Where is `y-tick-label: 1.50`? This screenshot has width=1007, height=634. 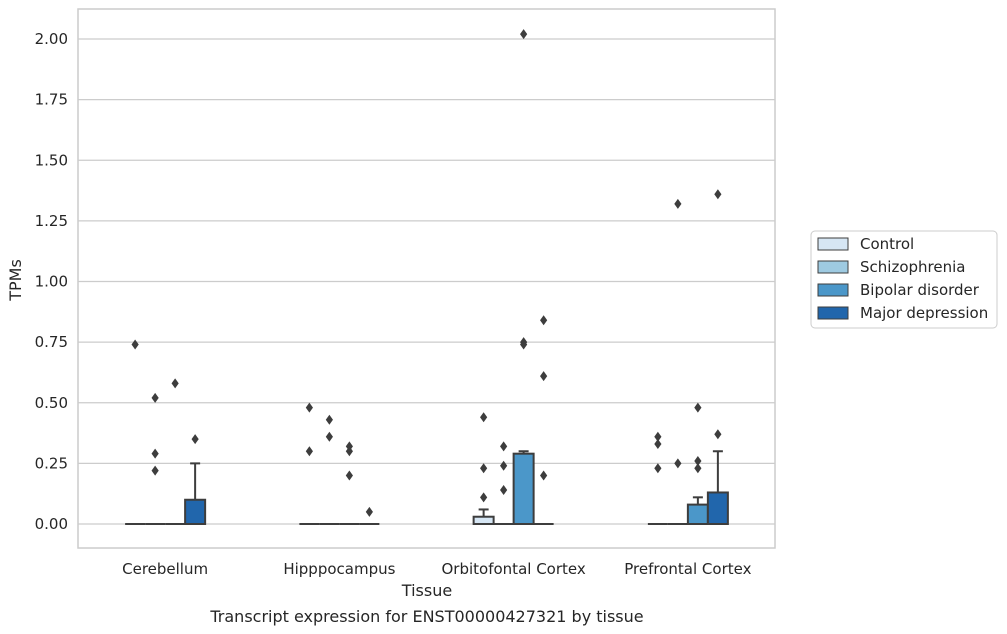
y-tick-label: 1.50 is located at coordinates (51, 160).